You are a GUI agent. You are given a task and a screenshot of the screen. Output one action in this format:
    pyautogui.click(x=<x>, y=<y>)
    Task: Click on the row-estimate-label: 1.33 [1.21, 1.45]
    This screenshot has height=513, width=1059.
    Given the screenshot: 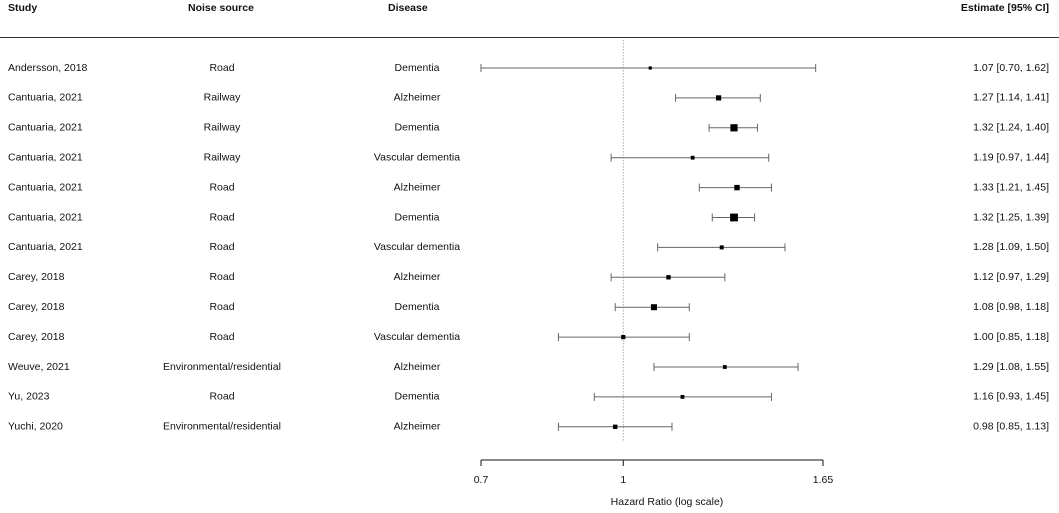 What is the action you would take?
    pyautogui.click(x=1011, y=187)
    